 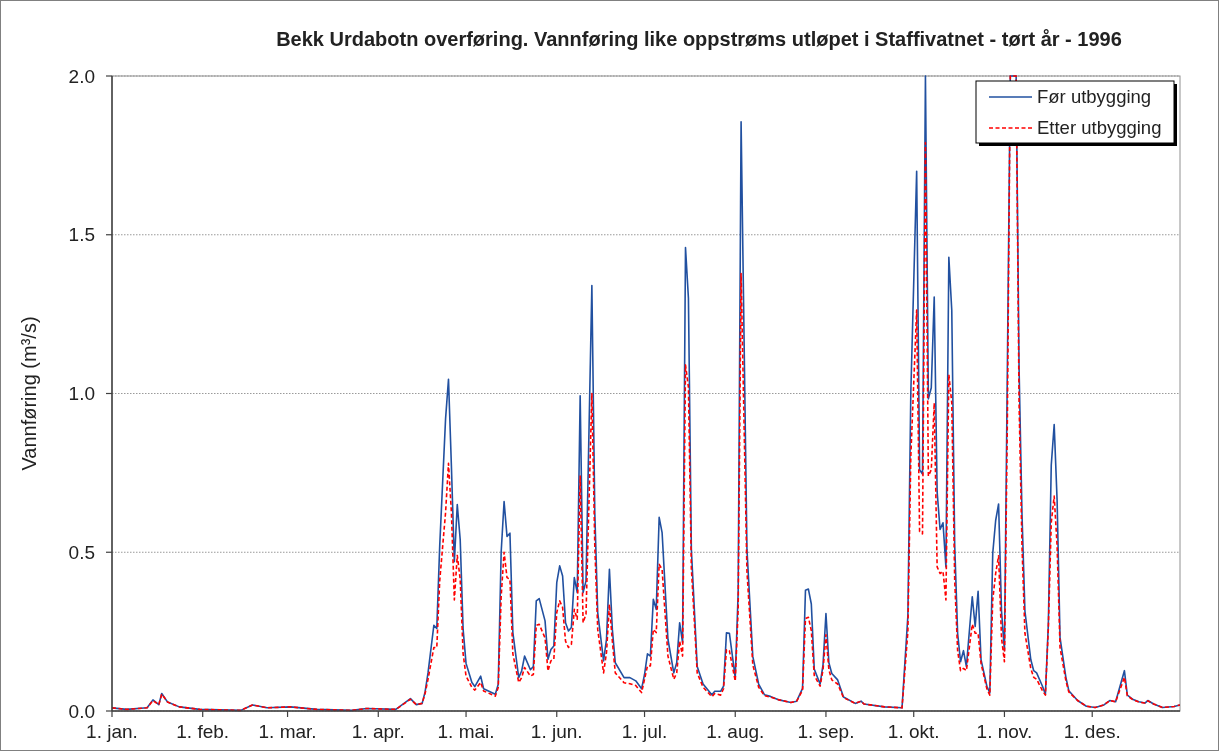 What do you see at coordinates (556, 731) in the screenshot?
I see `x-tick-label: 1. jun.` at bounding box center [556, 731].